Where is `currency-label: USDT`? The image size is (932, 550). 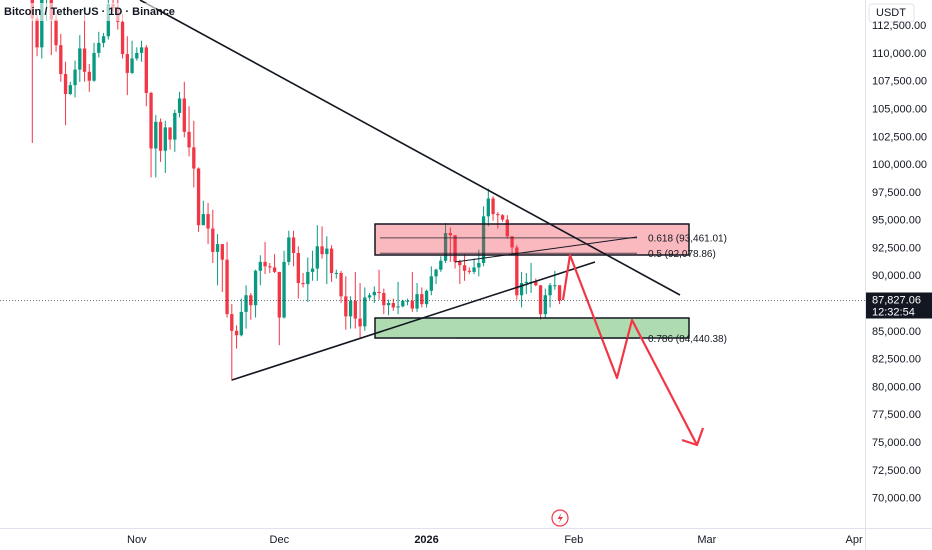
currency-label: USDT is located at coordinates (891, 13).